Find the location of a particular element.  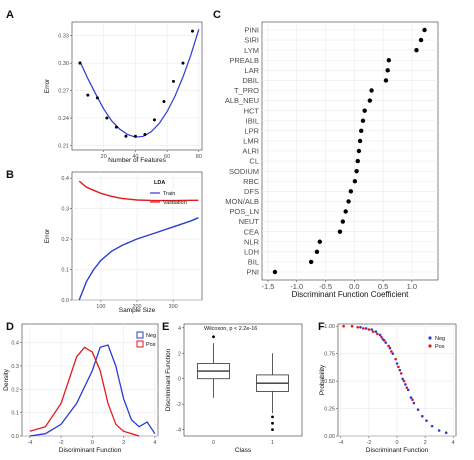

x-axis-label-e: Class is located at coordinates (243, 450).